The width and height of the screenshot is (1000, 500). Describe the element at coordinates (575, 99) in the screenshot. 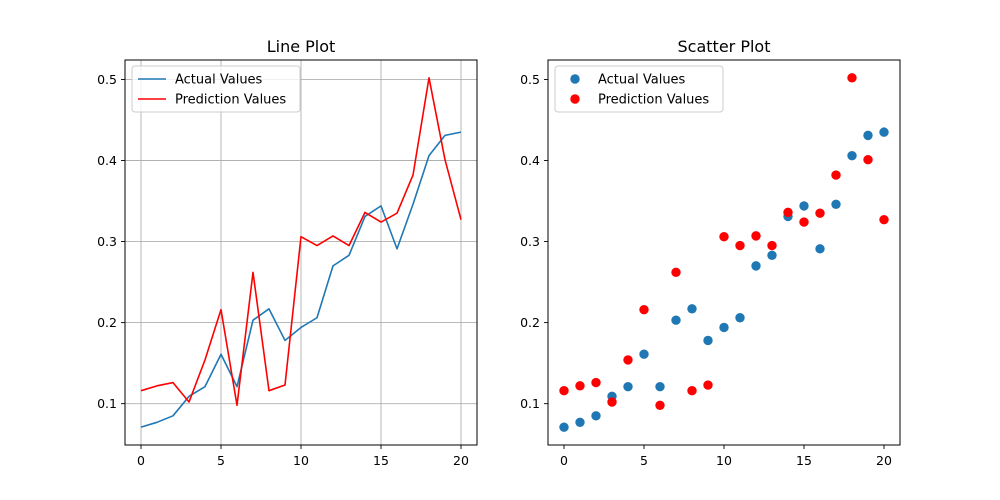

I see `legend-swatch-prediction` at that location.